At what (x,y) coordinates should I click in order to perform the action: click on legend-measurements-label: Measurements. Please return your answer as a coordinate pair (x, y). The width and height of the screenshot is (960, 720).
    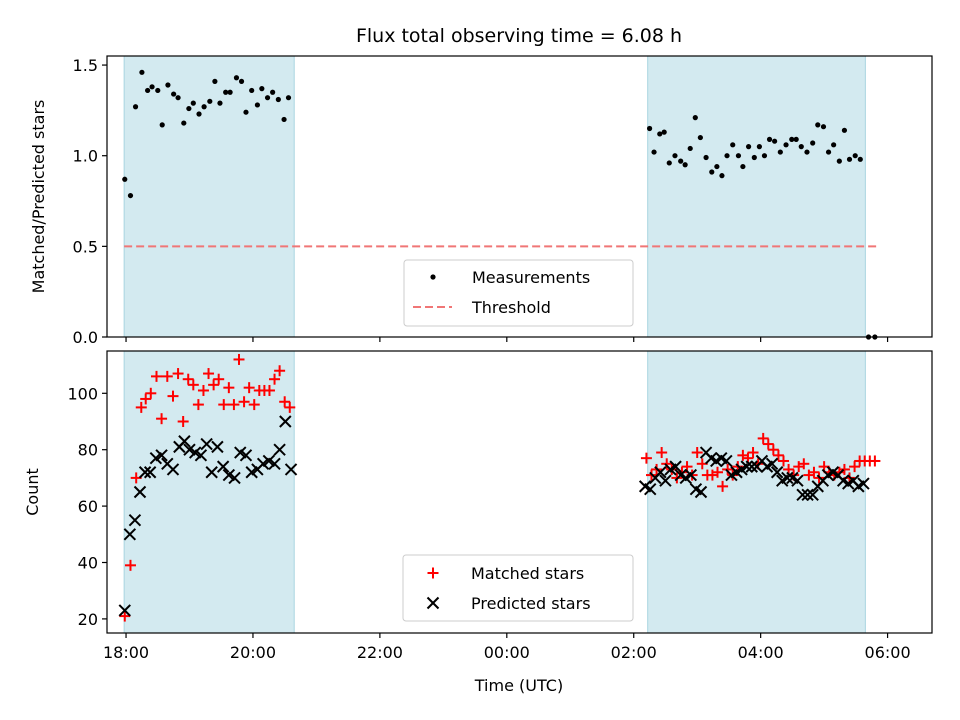
    Looking at the image, I should click on (531, 277).